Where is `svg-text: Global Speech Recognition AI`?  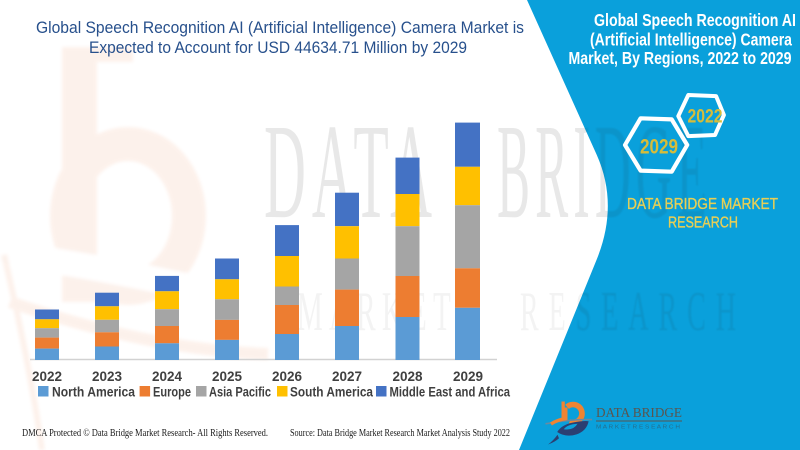 svg-text: Global Speech Recognition AI is located at coordinates (695, 20).